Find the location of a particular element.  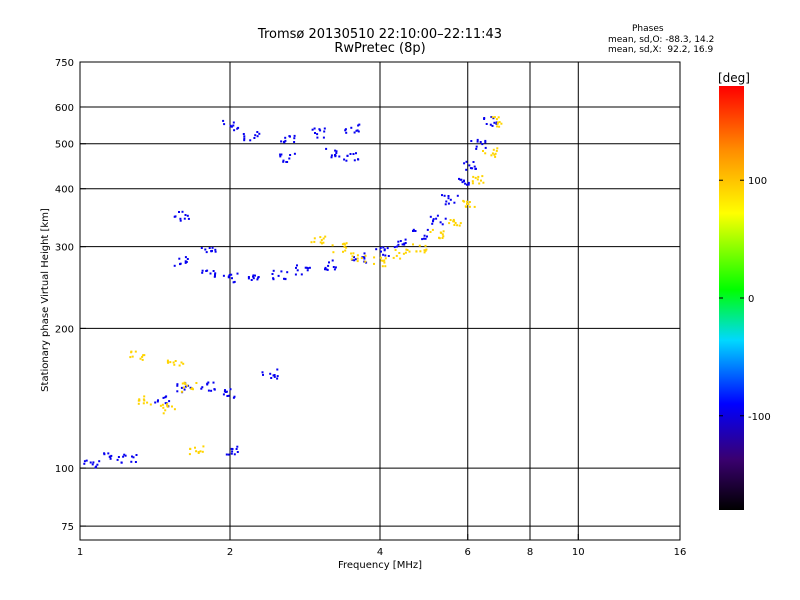

colorbar-ticks: 100 0 -100 is located at coordinates (745, 299).